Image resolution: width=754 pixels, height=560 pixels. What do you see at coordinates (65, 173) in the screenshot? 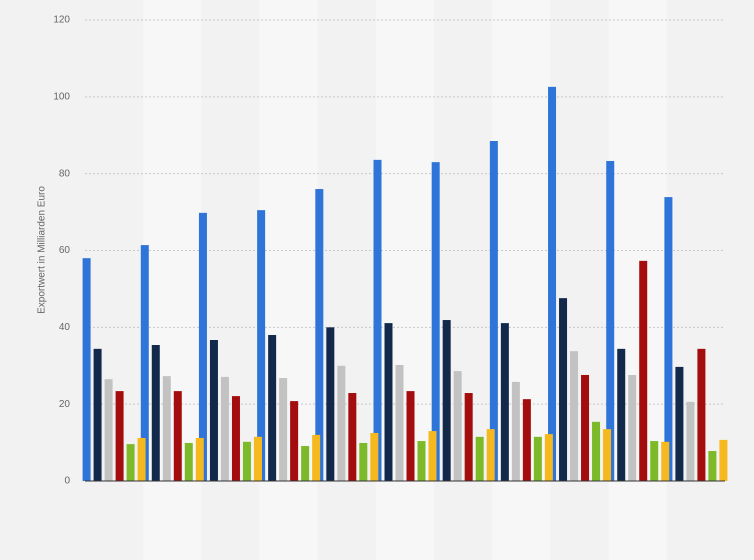
I see `y-tick-label: 80` at bounding box center [65, 173].